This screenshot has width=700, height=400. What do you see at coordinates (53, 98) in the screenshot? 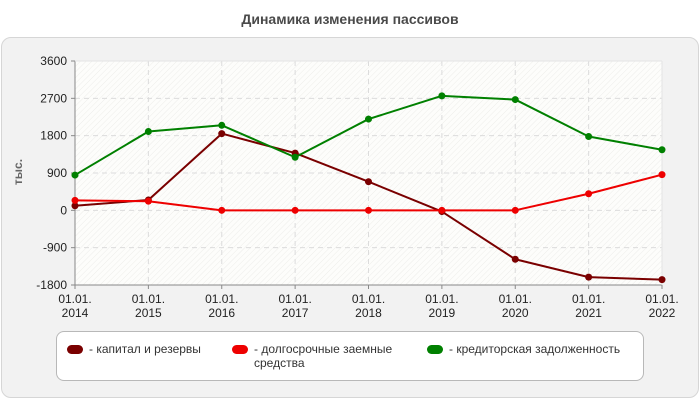
I see `y-tick-label: 2700` at bounding box center [53, 98].